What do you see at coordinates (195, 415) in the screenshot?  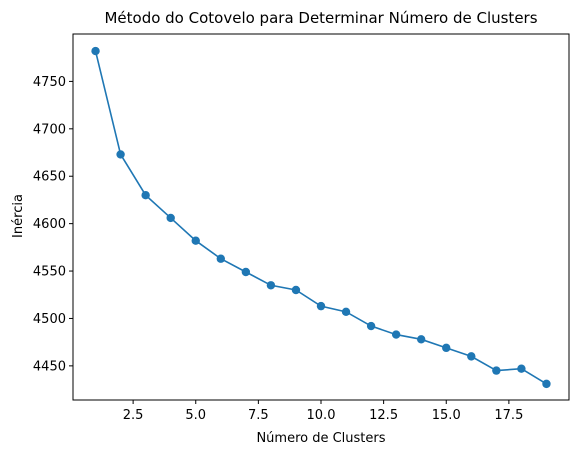 I see `x-tick-label: 5.0` at bounding box center [195, 415].